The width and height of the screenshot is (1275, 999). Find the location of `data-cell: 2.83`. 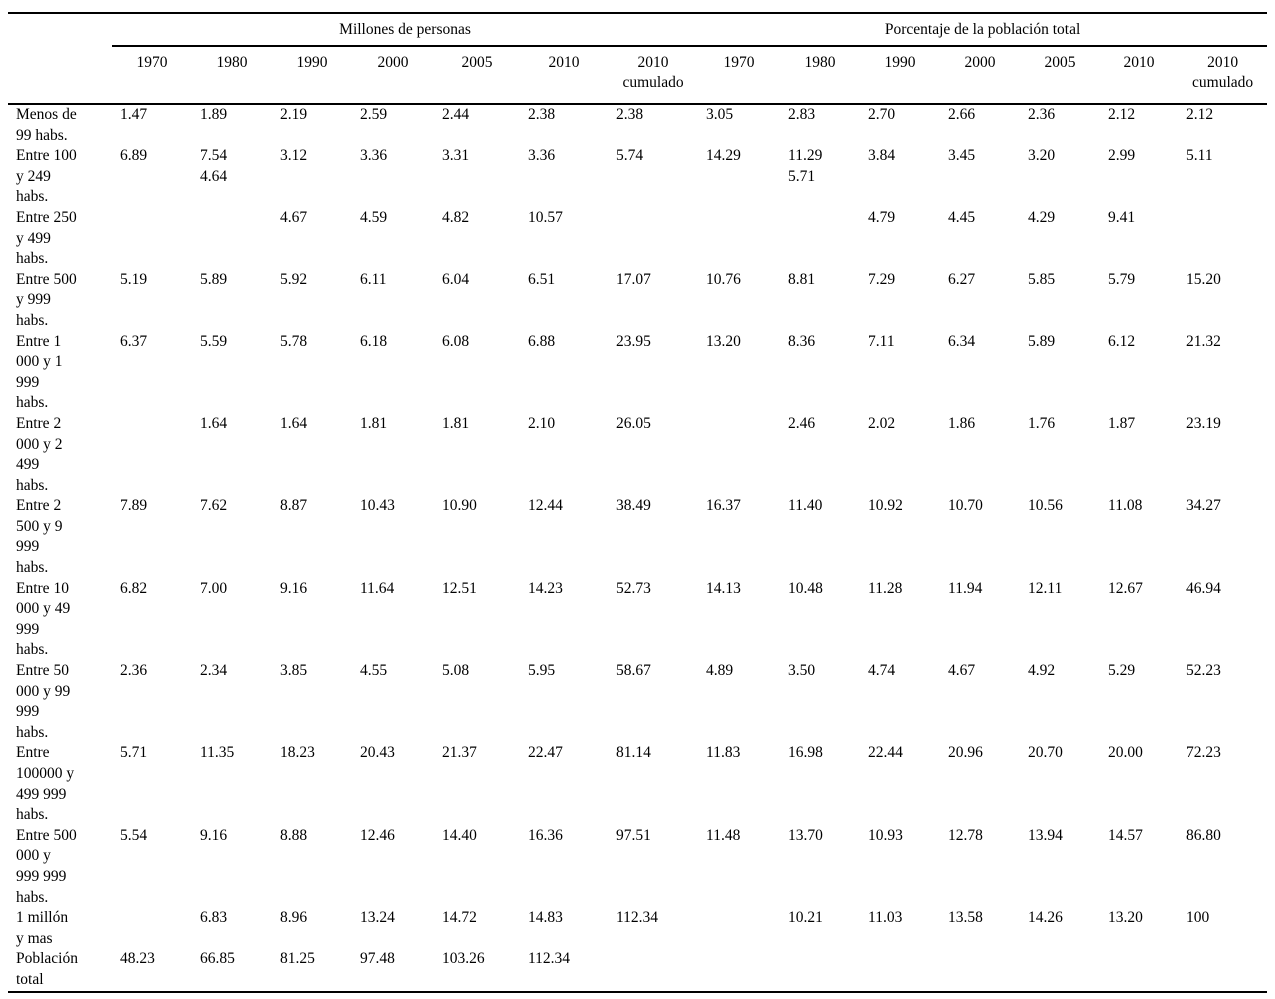

data-cell: 2.83 is located at coordinates (802, 114).